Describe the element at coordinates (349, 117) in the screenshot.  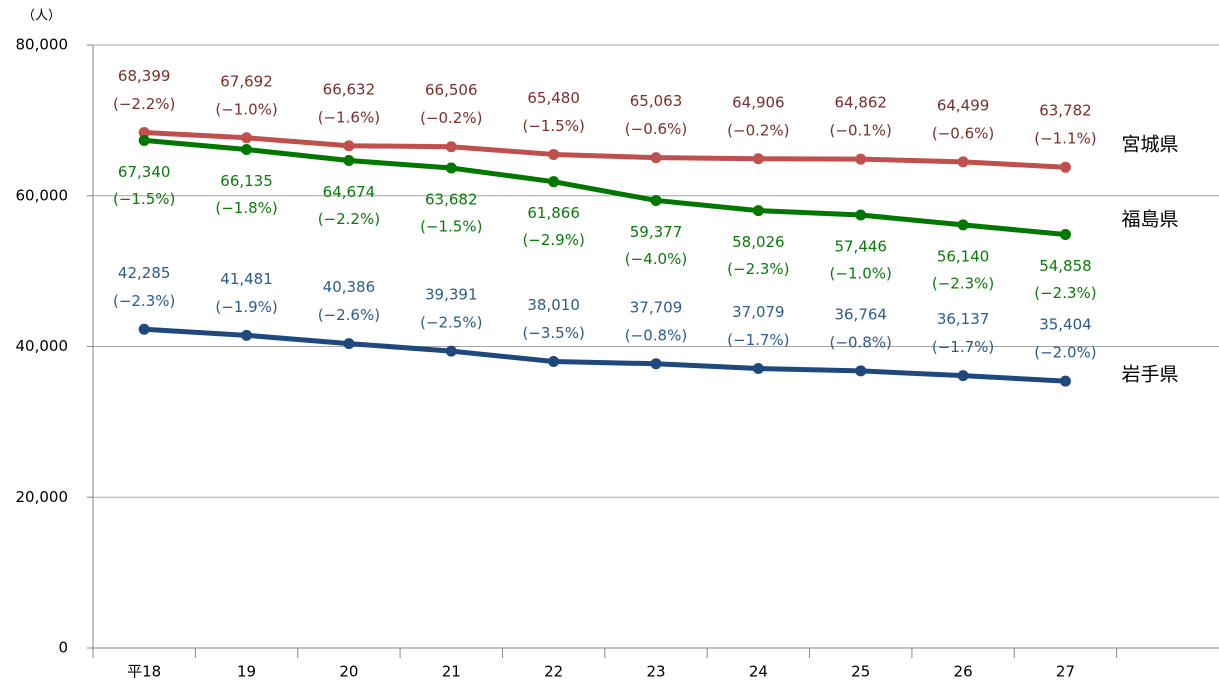
I see `change-label: (−1.6%)` at that location.